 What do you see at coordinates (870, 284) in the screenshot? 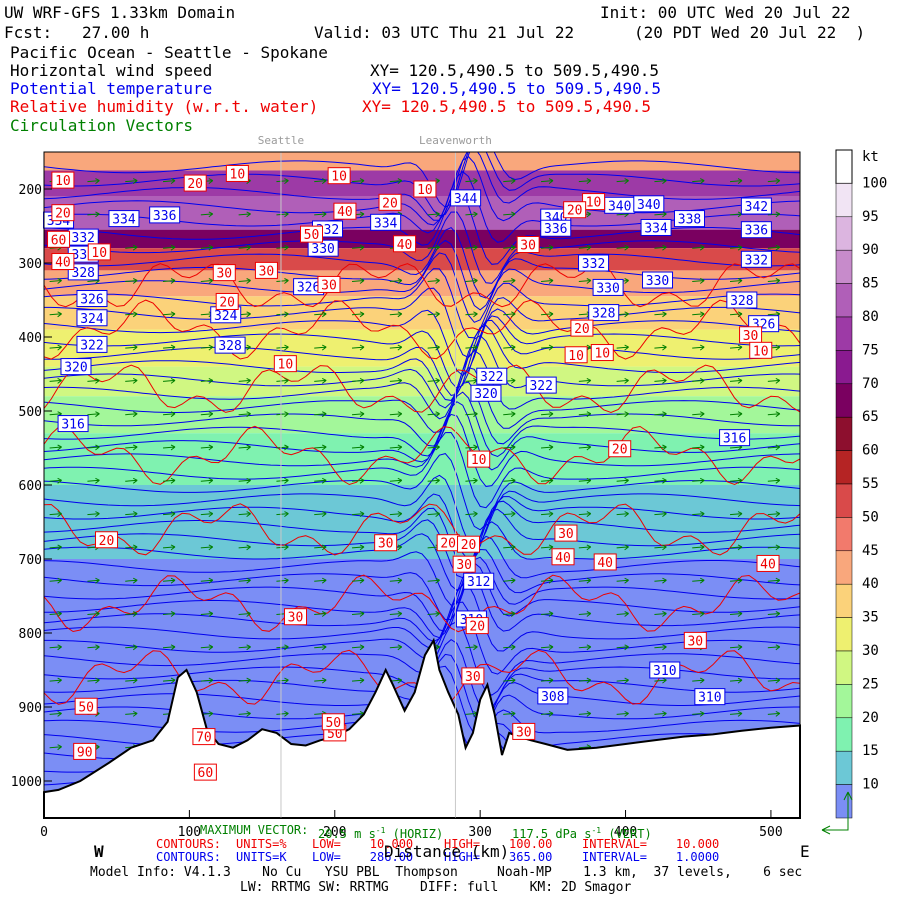
I see `colorbar-label: 85` at bounding box center [870, 284].